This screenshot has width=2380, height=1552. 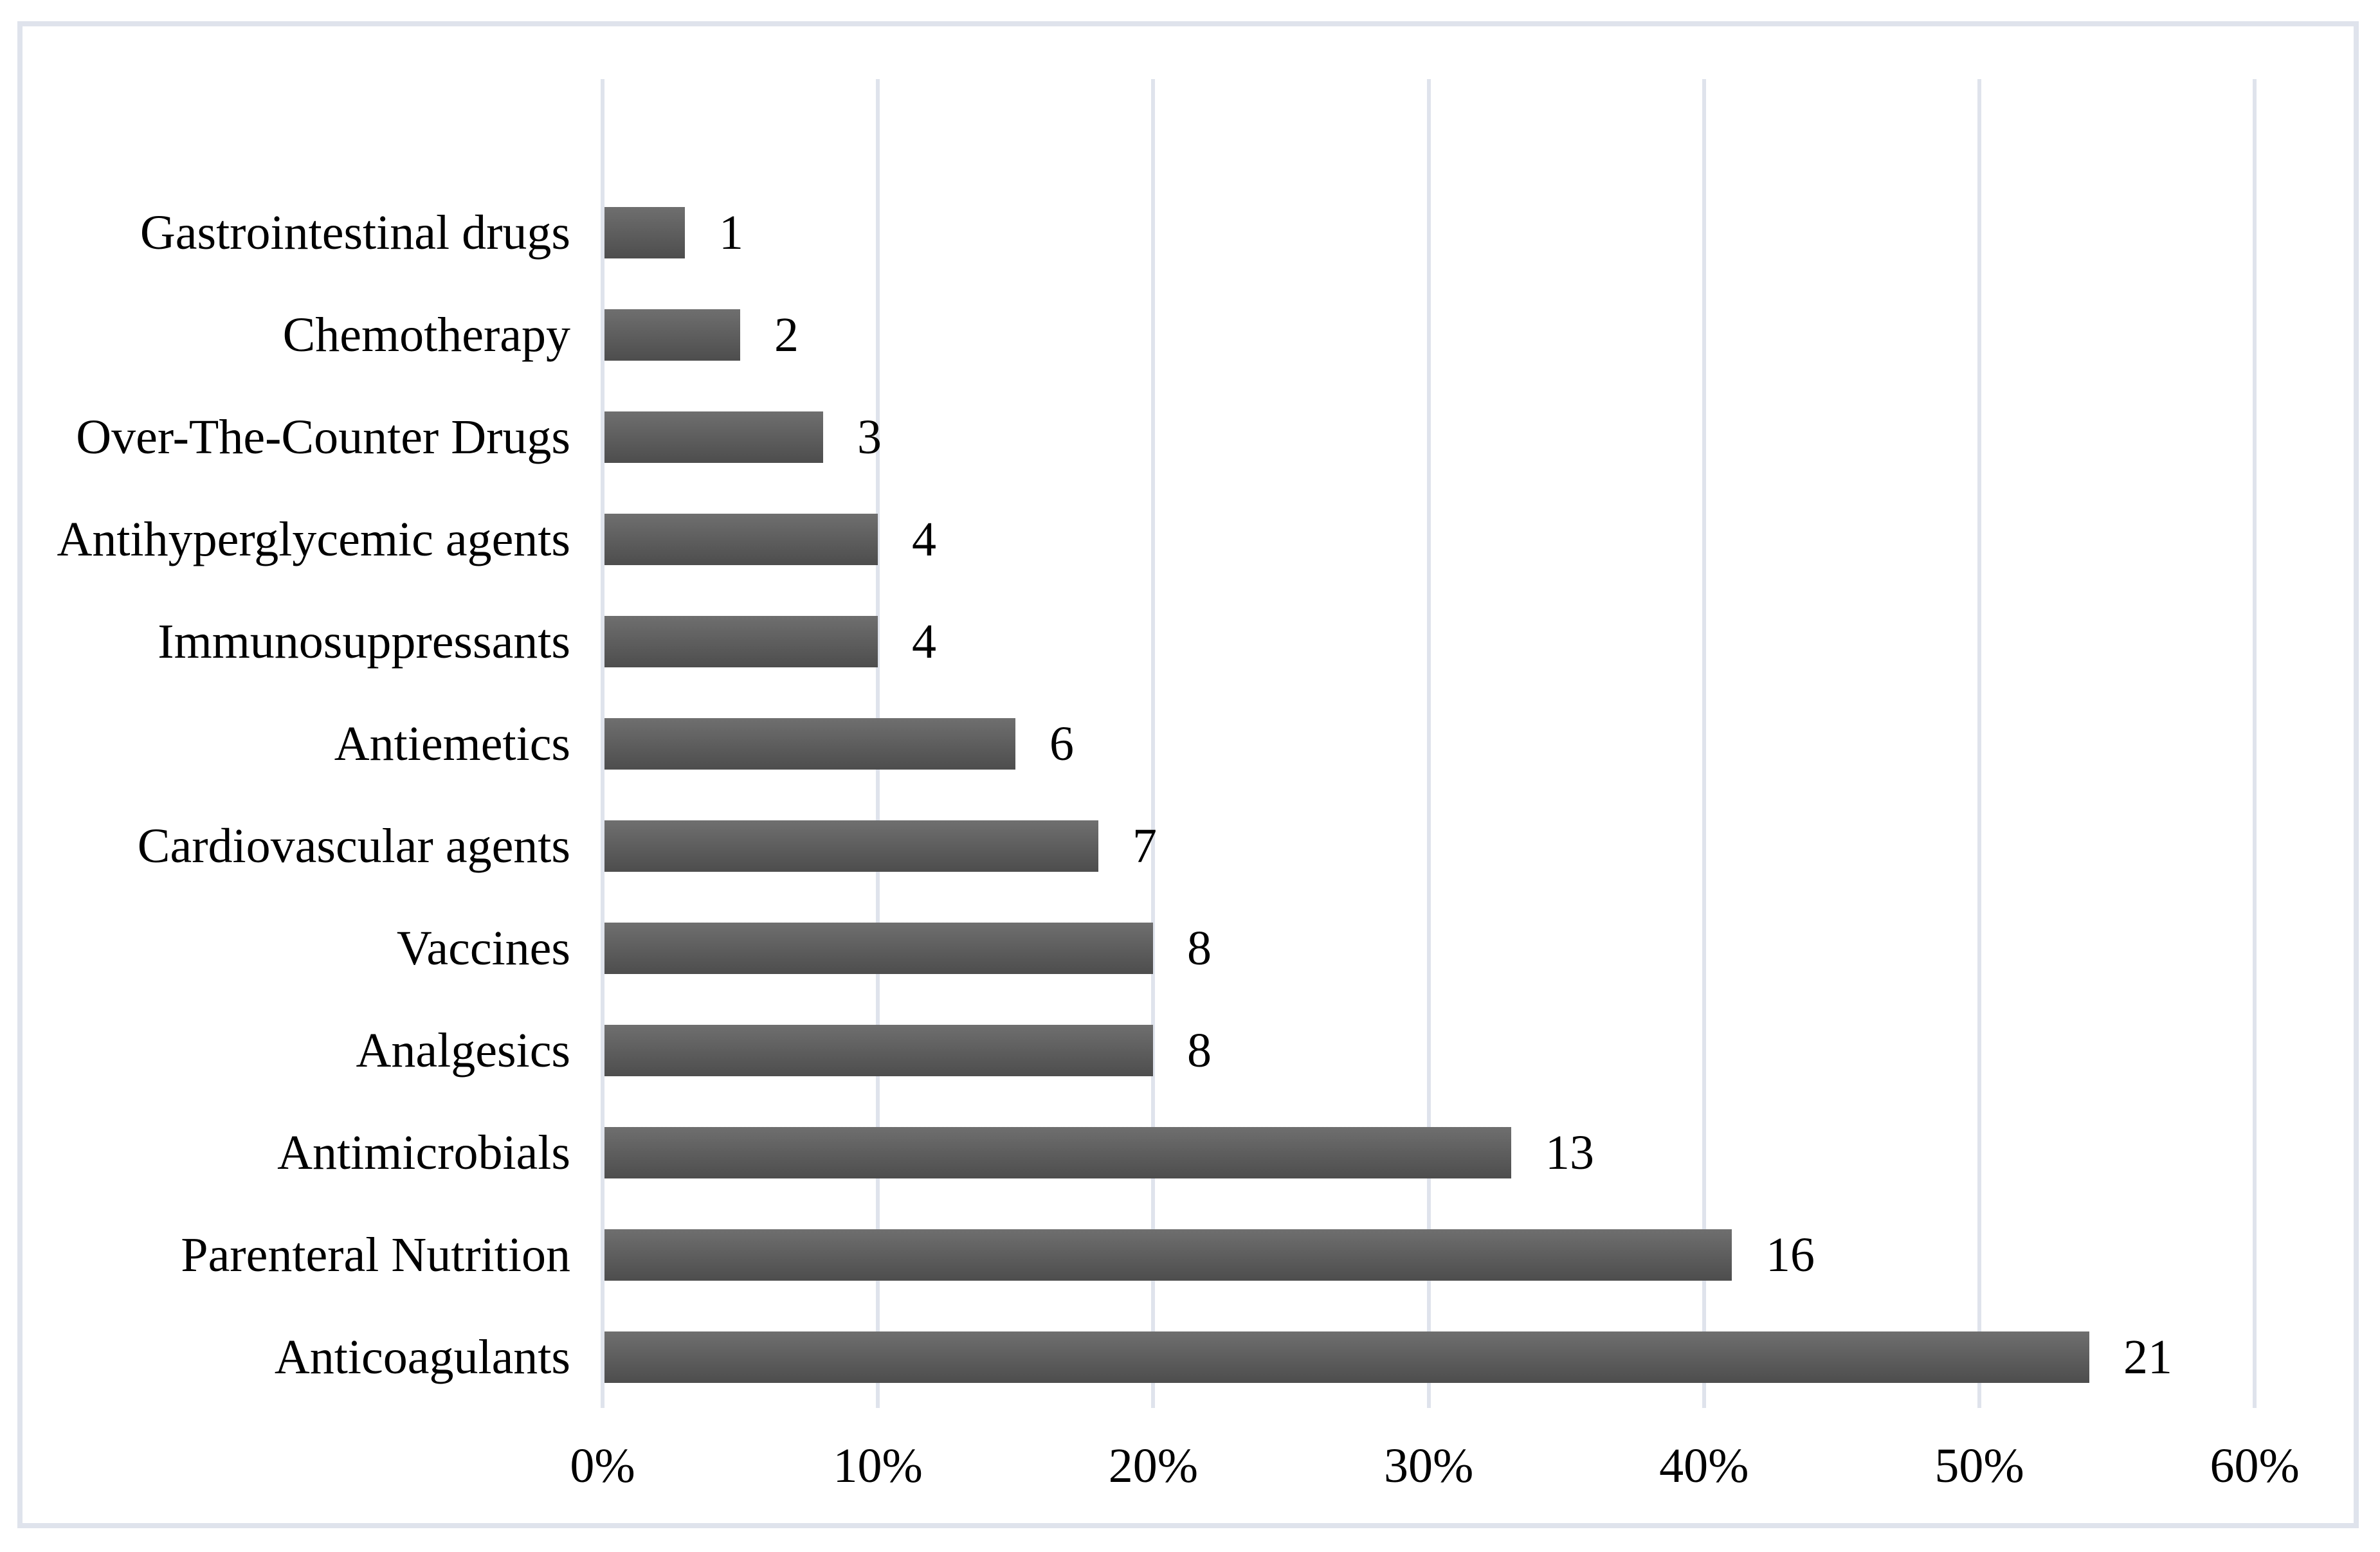 What do you see at coordinates (869, 437) in the screenshot?
I see `value-label-over-the-counter-drugs: 3` at bounding box center [869, 437].